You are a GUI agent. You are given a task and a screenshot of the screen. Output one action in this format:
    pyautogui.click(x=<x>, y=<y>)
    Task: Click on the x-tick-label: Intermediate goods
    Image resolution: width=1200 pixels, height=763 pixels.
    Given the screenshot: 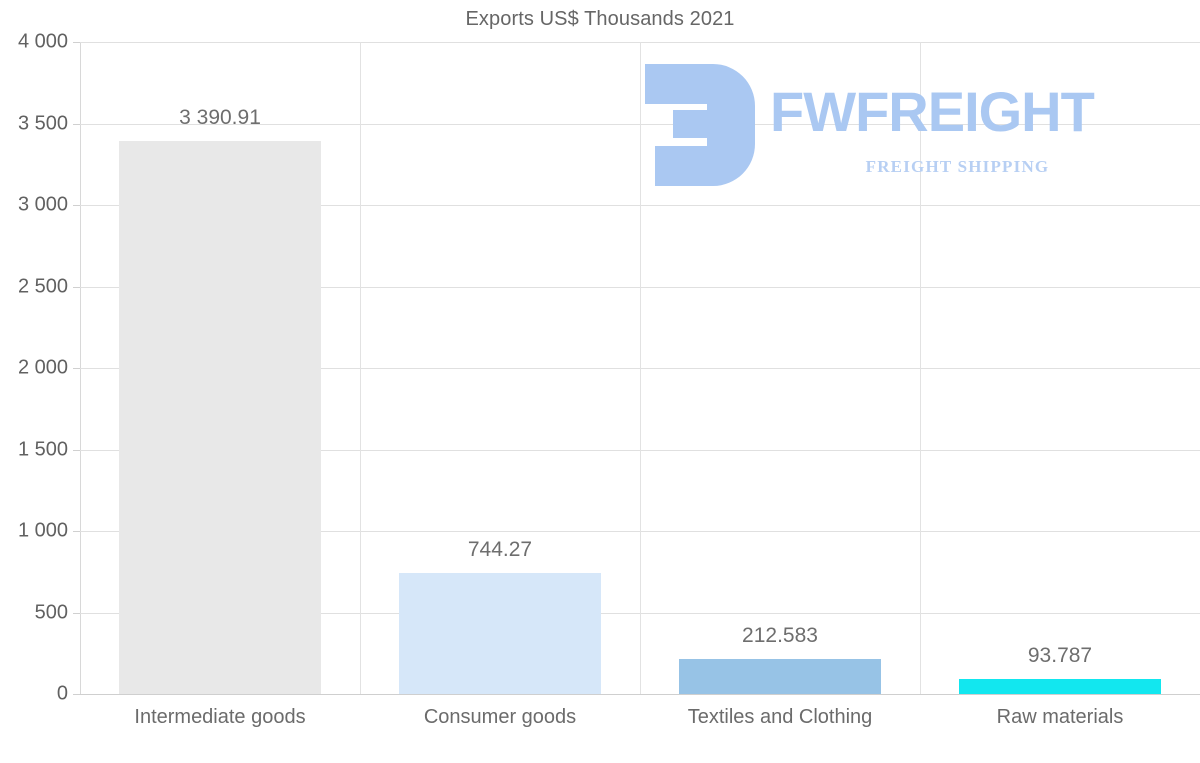 What is the action you would take?
    pyautogui.click(x=220, y=717)
    